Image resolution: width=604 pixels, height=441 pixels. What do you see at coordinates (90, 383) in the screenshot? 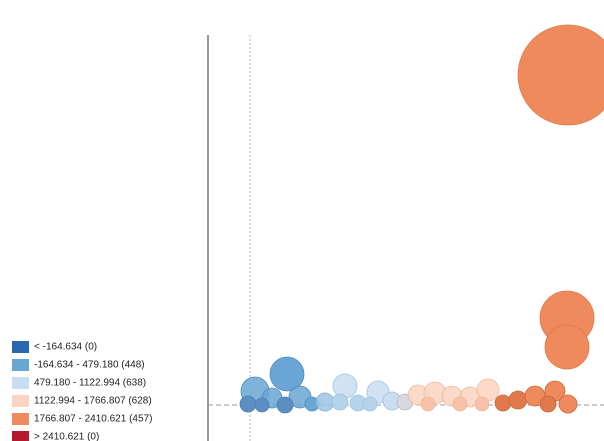
I see `legend-label: 479.180 - 1122.994 (638)` at bounding box center [90, 383].